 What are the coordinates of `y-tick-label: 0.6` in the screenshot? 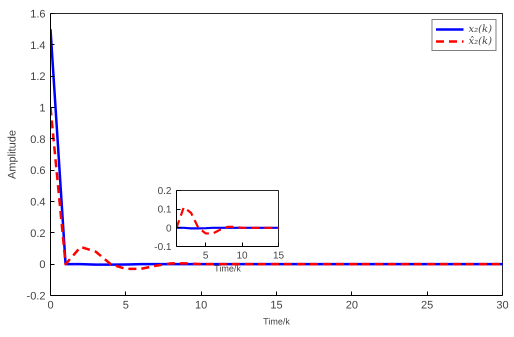 It's located at (38, 171).